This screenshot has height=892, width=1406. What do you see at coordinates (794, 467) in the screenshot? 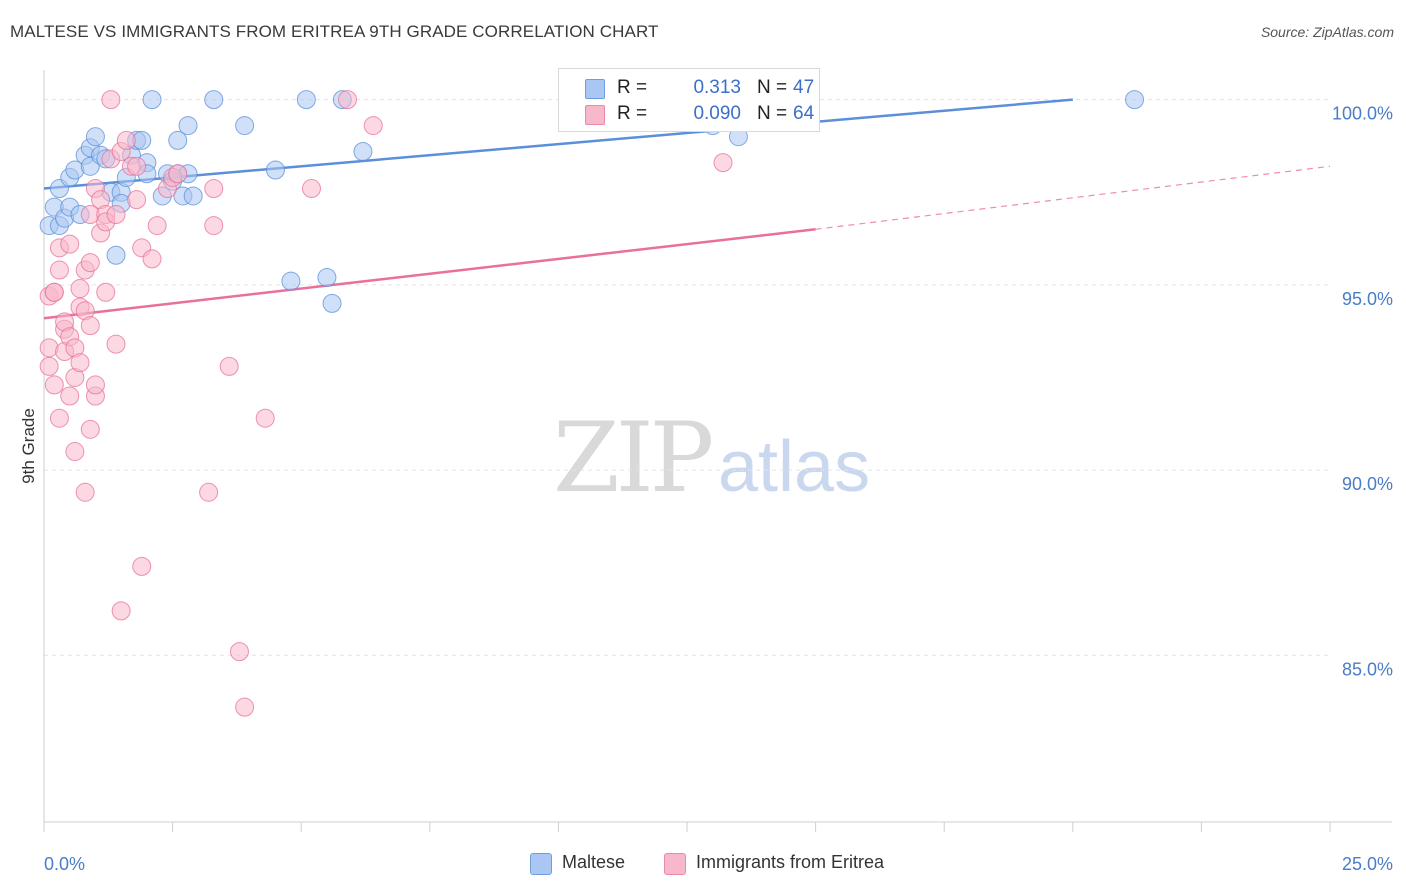
I see `watermark-atlas: atlas` at bounding box center [794, 467].